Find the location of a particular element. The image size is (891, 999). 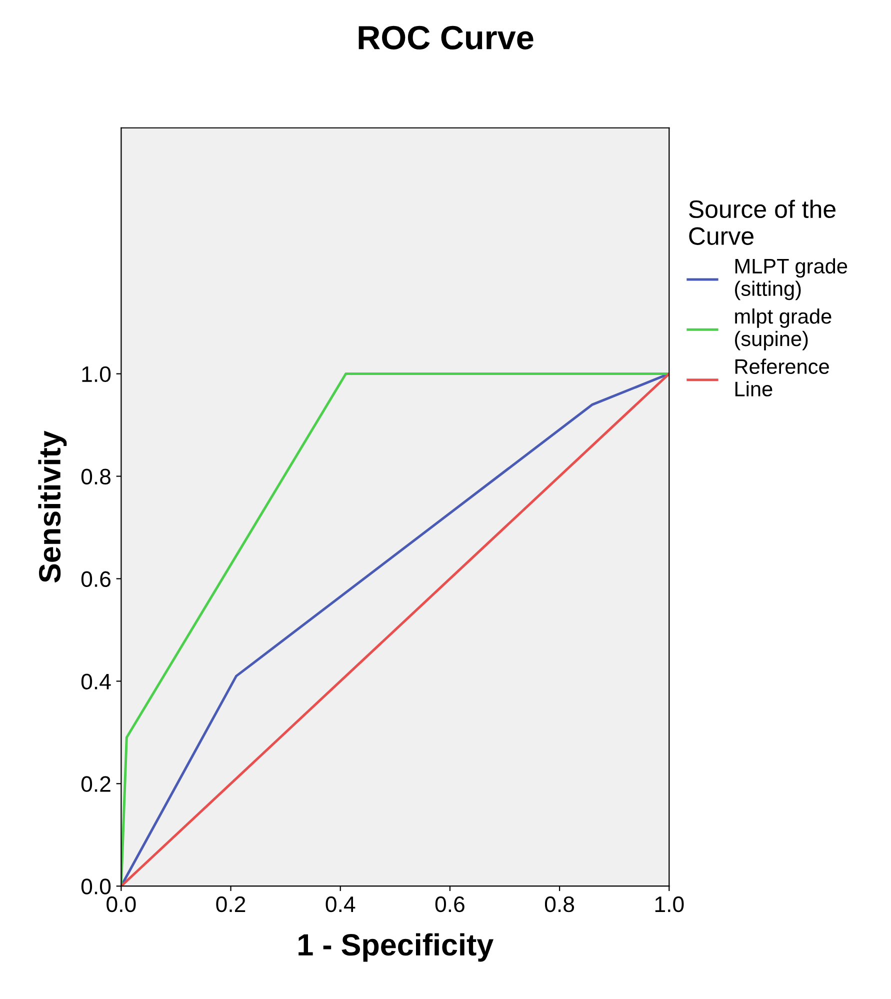

y-tick-label: 0.6 is located at coordinates (95, 579).